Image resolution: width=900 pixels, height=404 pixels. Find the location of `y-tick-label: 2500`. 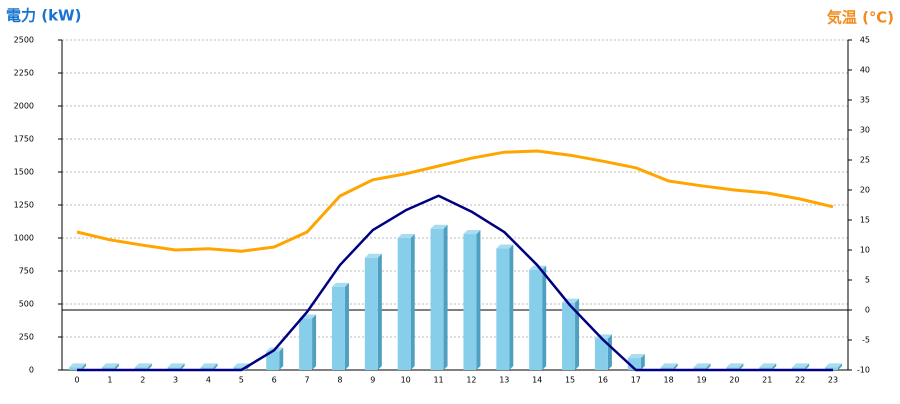

y-tick-label: 2500 is located at coordinates (24, 40).